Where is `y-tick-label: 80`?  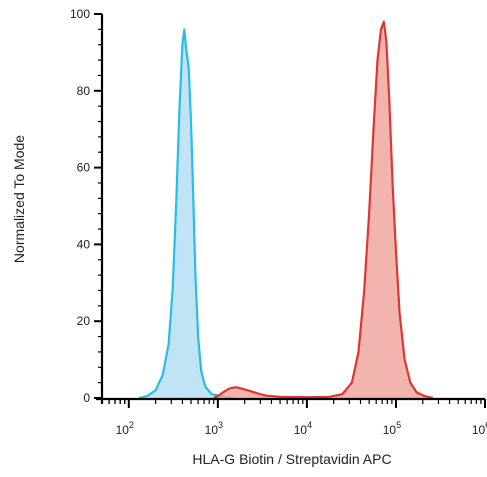
y-tick-label: 80 is located at coordinates (84, 91).